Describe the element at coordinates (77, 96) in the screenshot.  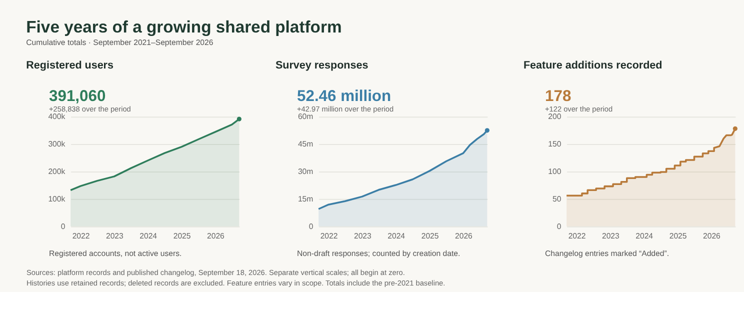
I see `text: 391,060` at that location.